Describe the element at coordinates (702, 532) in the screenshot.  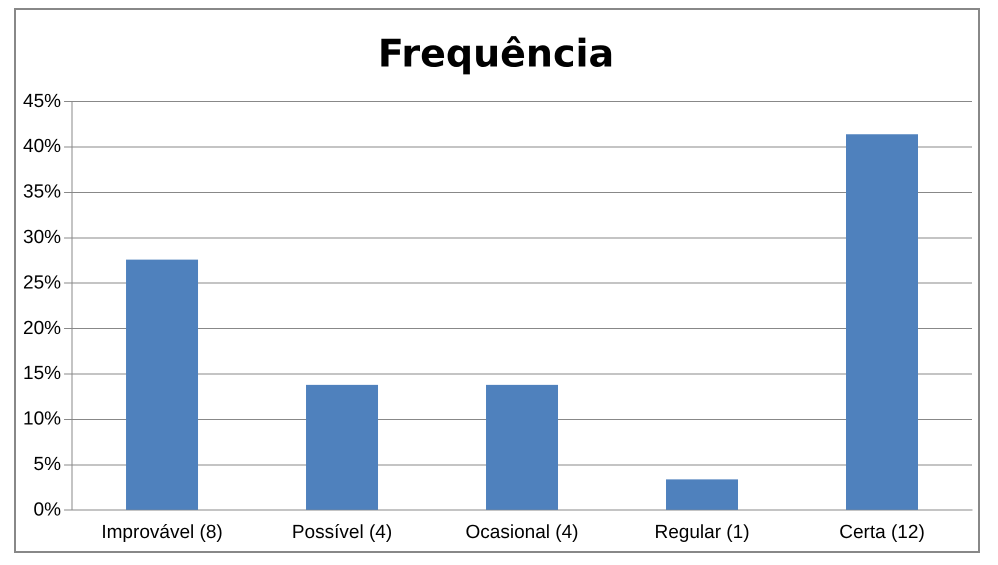
I see `x-tick-label: Regular (1)` at that location.